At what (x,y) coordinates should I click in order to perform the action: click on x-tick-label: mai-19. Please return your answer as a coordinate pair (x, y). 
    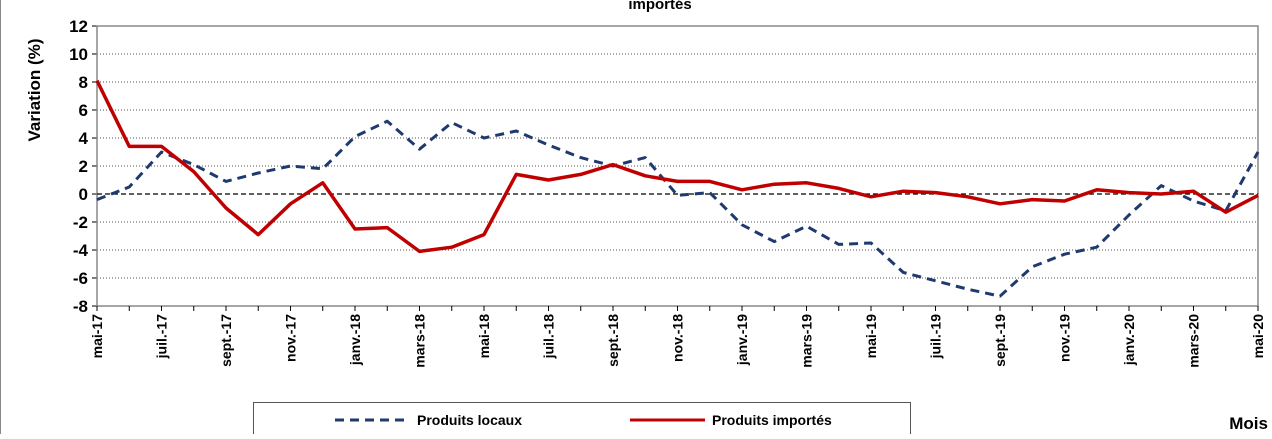
    Looking at the image, I should click on (871, 336).